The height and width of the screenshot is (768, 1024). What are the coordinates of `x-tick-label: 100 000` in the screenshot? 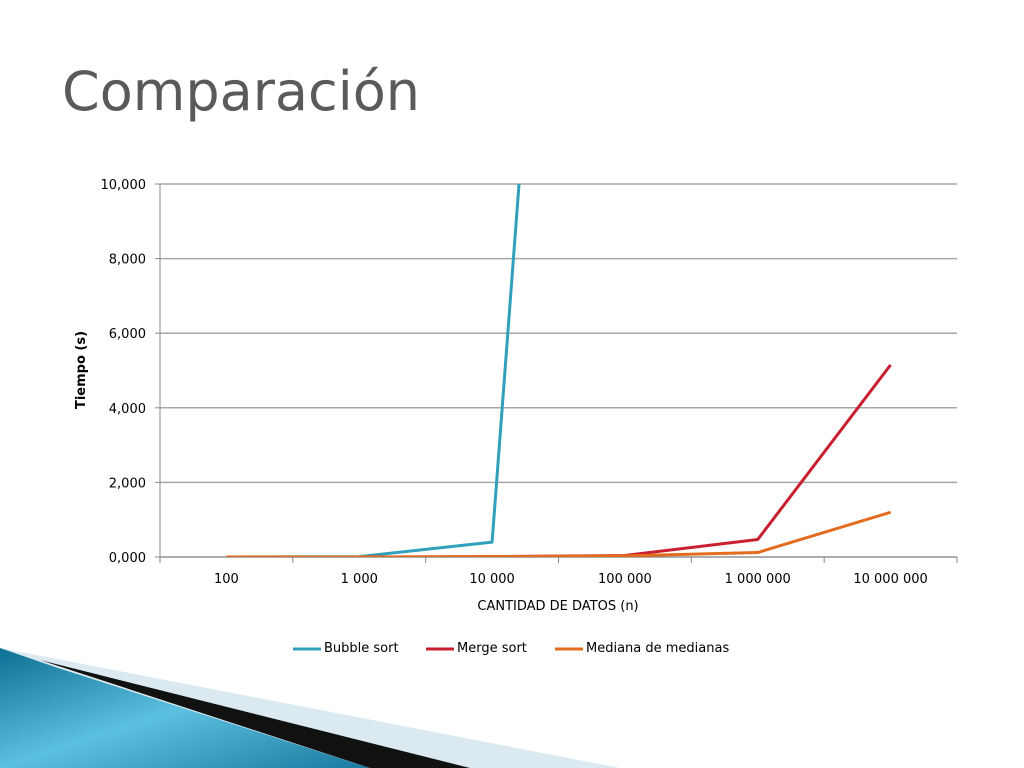 It's located at (625, 579).